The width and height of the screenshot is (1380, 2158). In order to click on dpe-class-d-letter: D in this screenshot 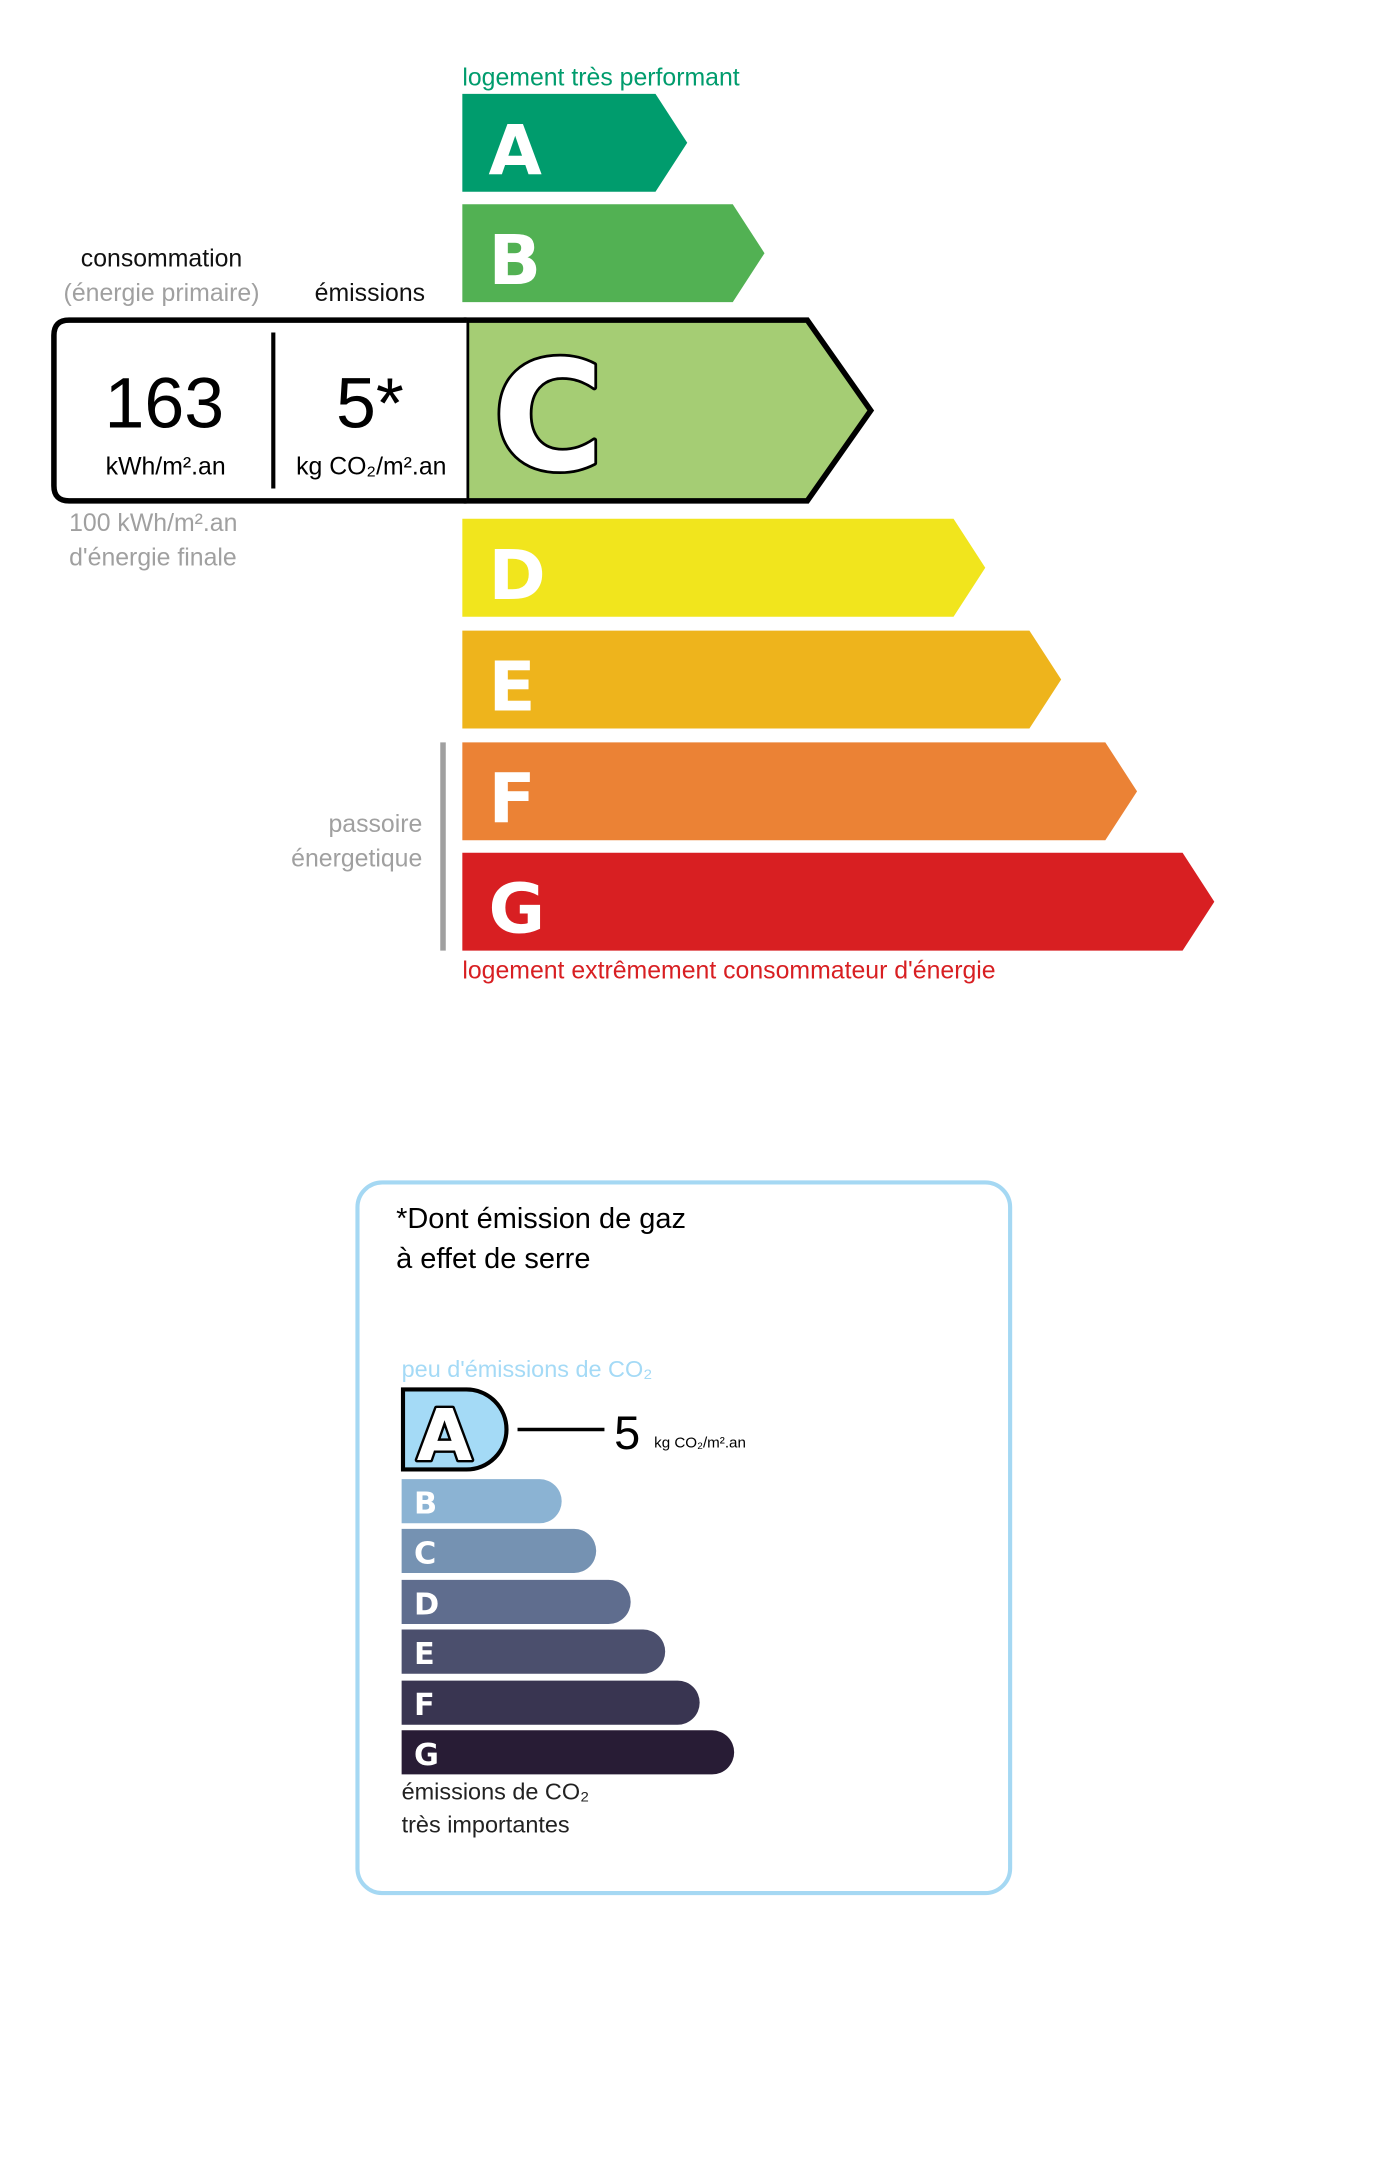, I will do `click(517, 576)`.